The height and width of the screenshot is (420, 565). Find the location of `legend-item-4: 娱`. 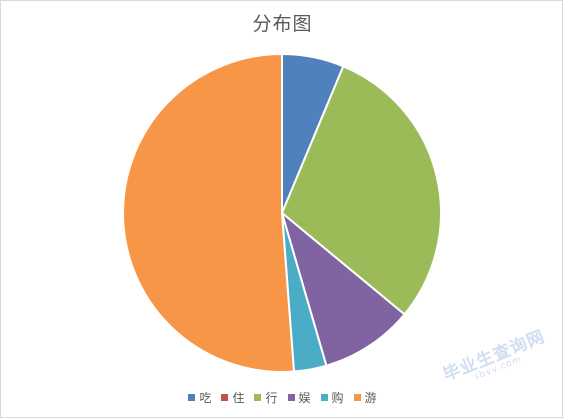

legend-item-4: 娱 is located at coordinates (299, 397).